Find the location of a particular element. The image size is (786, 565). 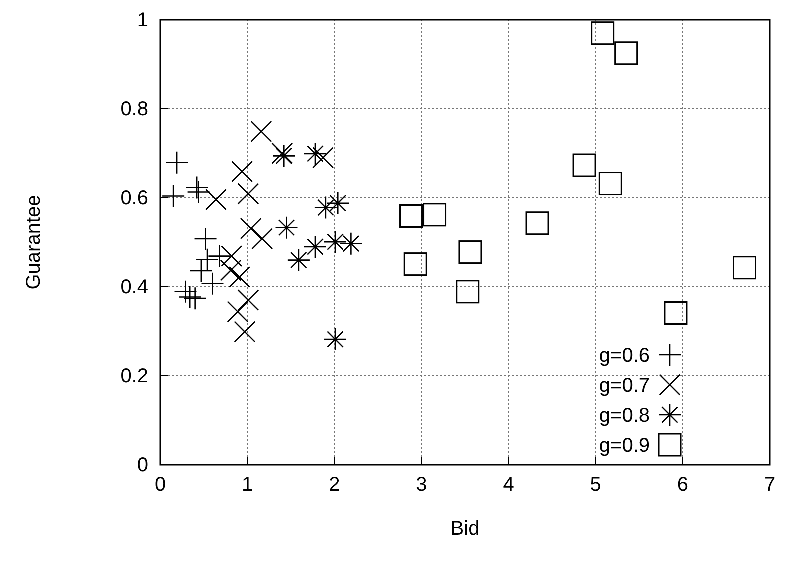

x-tick-label: 2 is located at coordinates (334, 485).